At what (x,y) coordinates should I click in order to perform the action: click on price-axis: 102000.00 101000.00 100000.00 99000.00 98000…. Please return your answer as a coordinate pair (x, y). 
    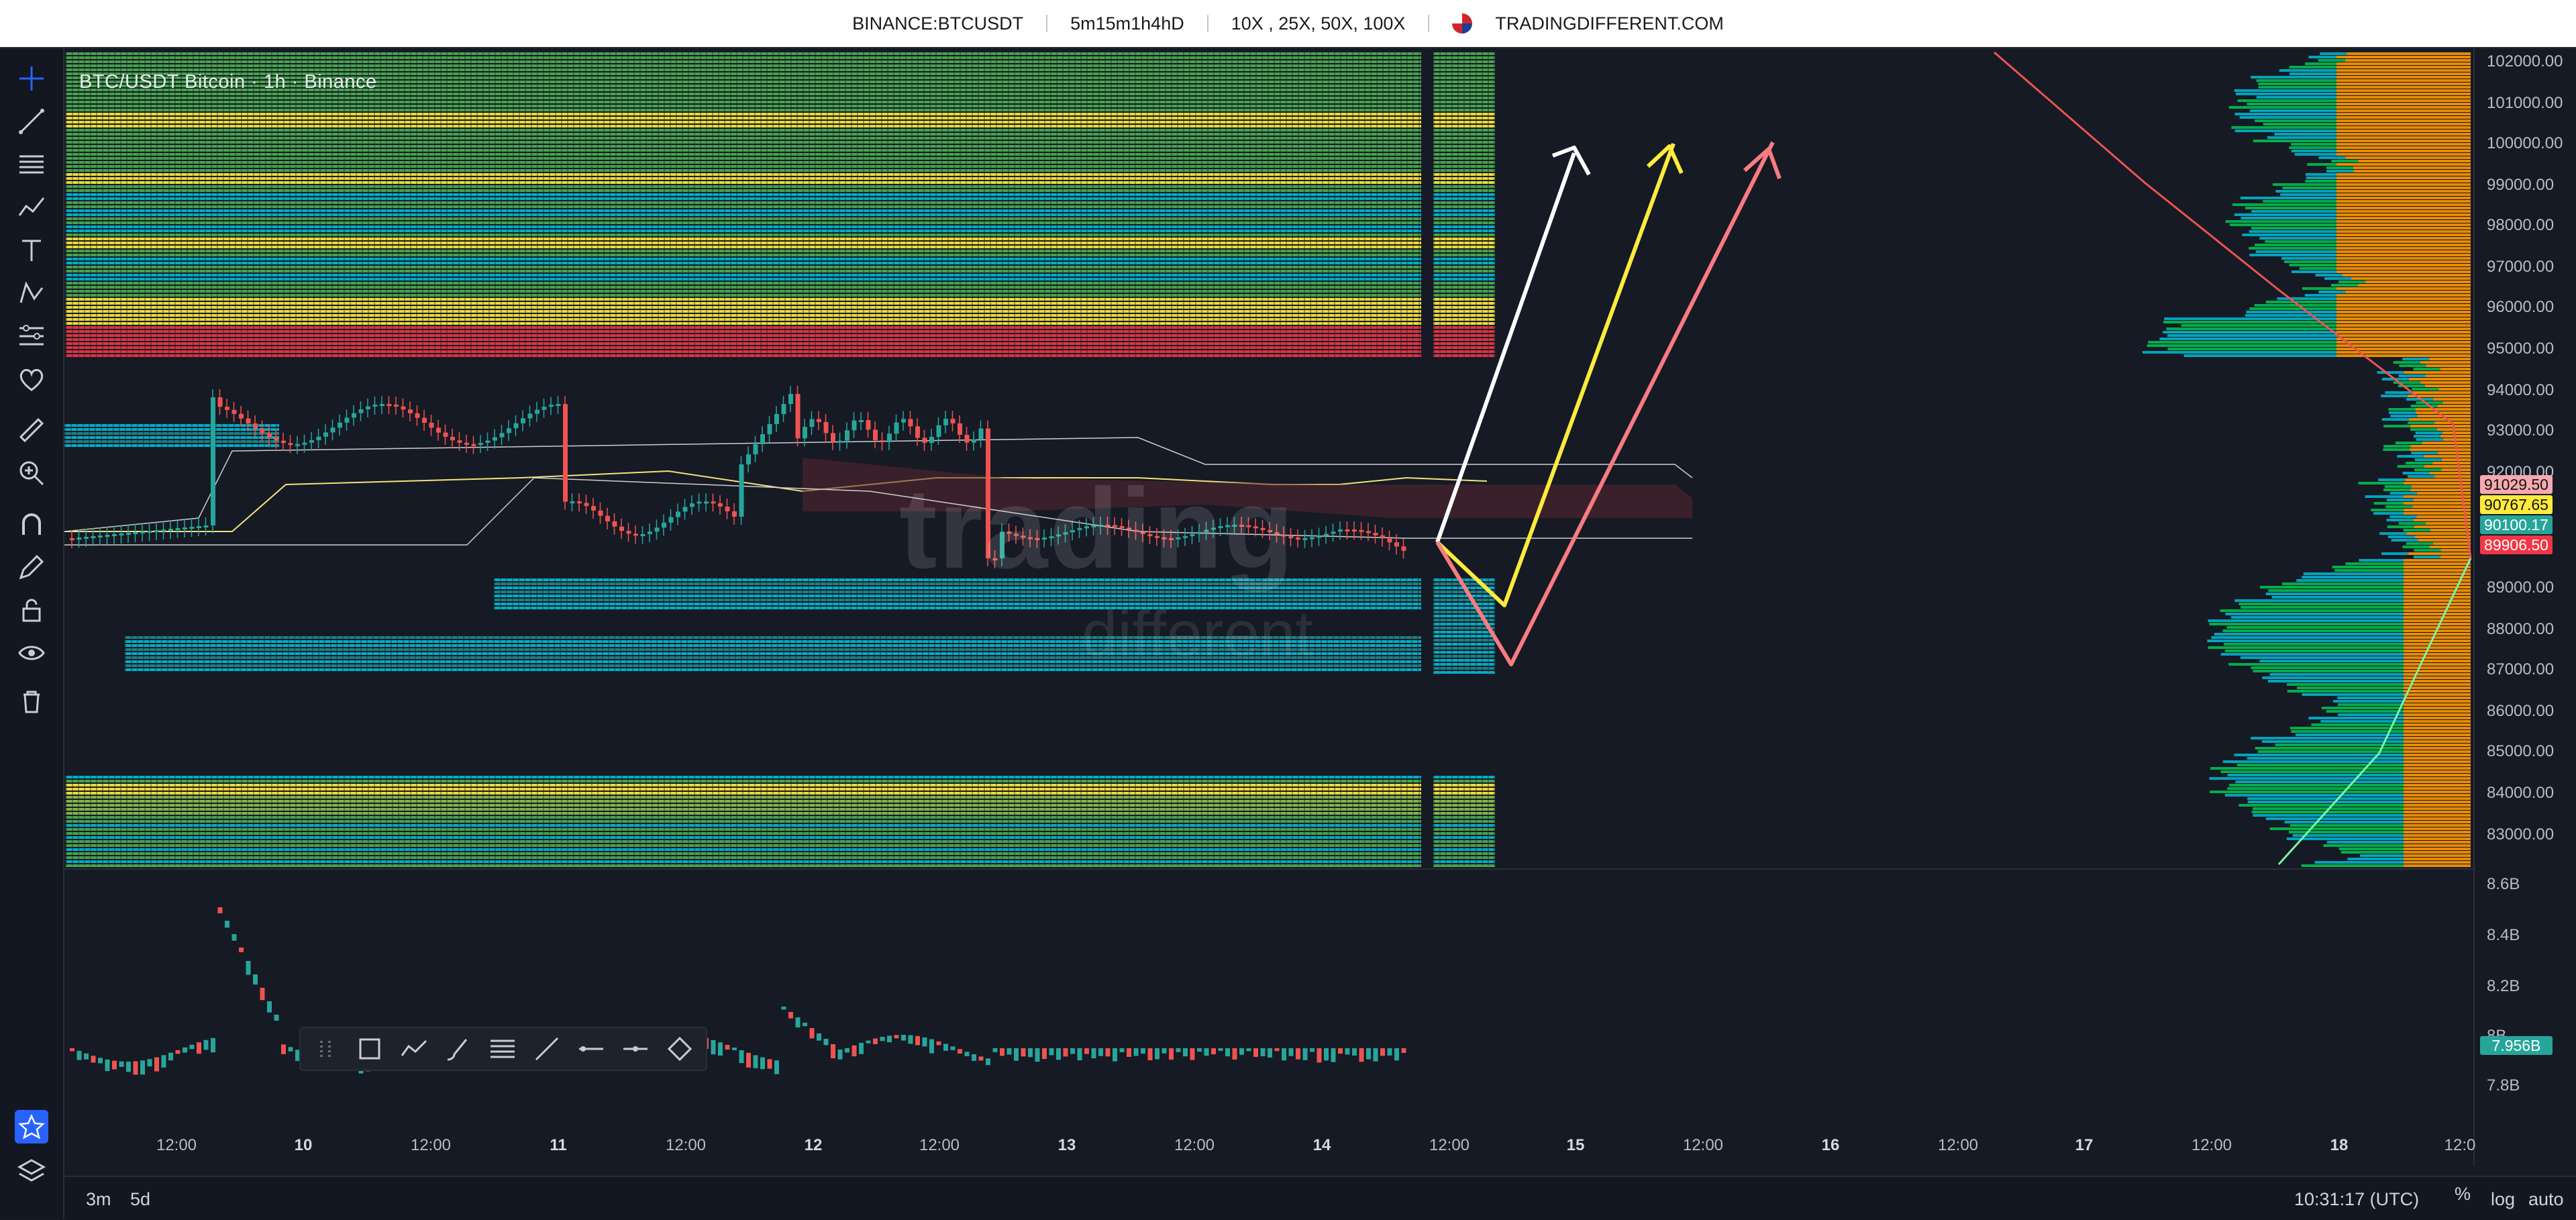
    Looking at the image, I should click on (2524, 607).